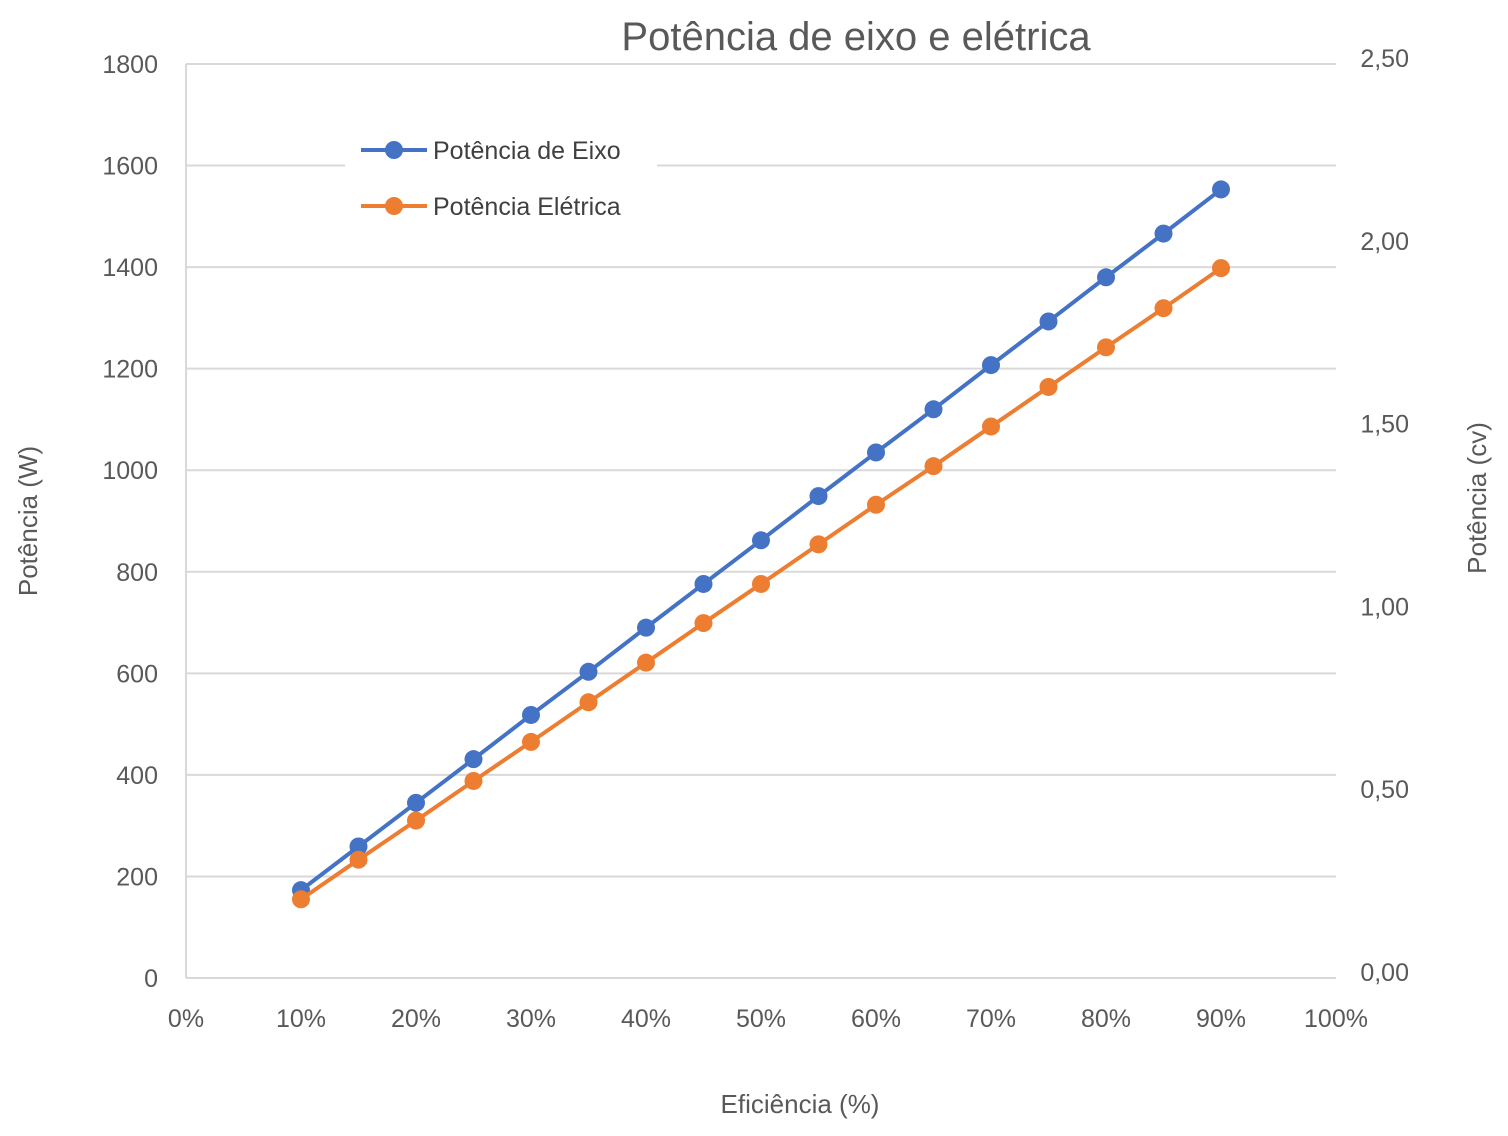 Image resolution: width=1508 pixels, height=1136 pixels. What do you see at coordinates (1477, 498) in the screenshot?
I see `y2-axis-title: Potência (cv)` at bounding box center [1477, 498].